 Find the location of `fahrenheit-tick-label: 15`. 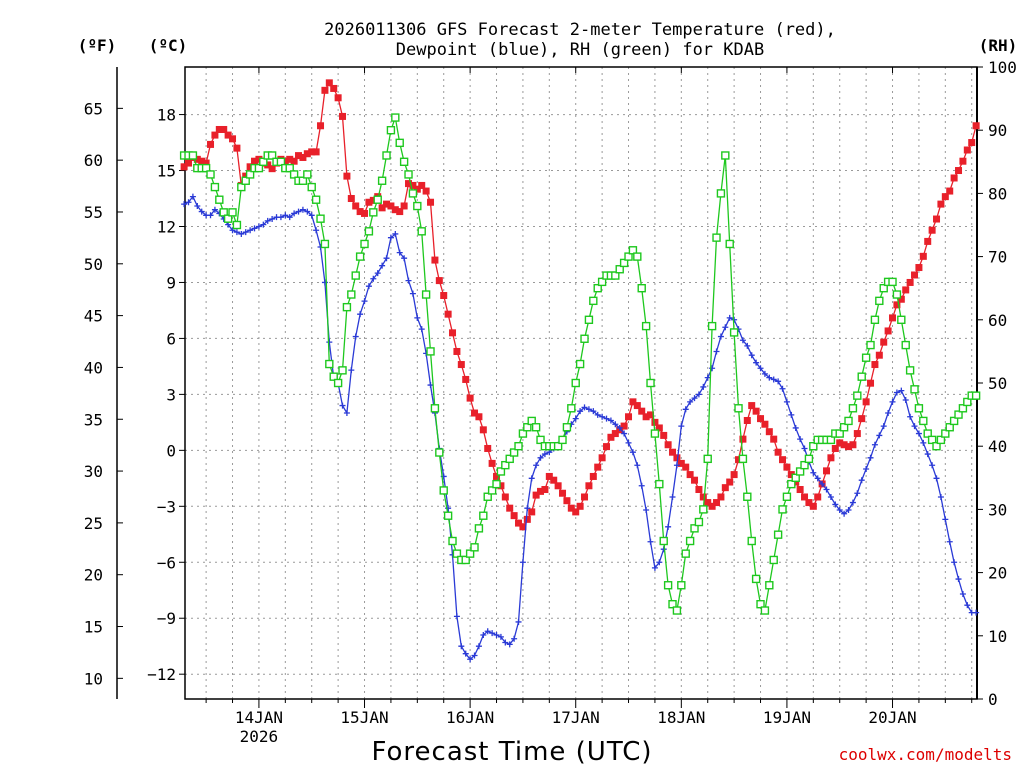

fahrenheit-tick-label: 15 is located at coordinates (93, 627).